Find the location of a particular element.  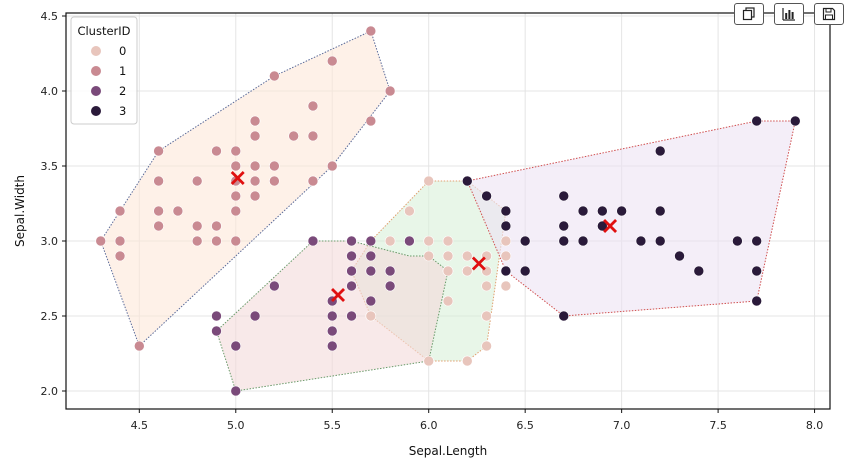

save-button is located at coordinates (829, 14).